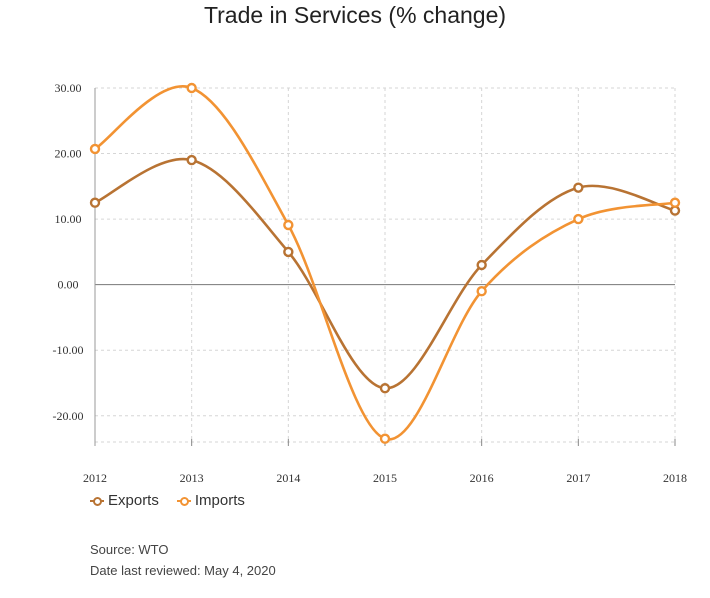 This screenshot has width=710, height=598. What do you see at coordinates (68, 350) in the screenshot?
I see `y-tick-label: -10.00` at bounding box center [68, 350].